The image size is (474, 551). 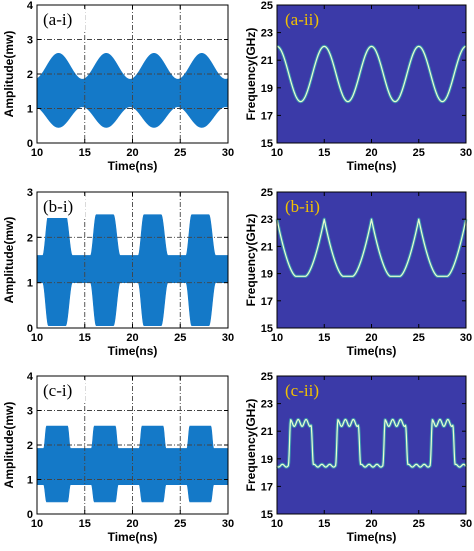 I want to click on waveform-panel-c-i: (c-i), so click(x=132, y=445).